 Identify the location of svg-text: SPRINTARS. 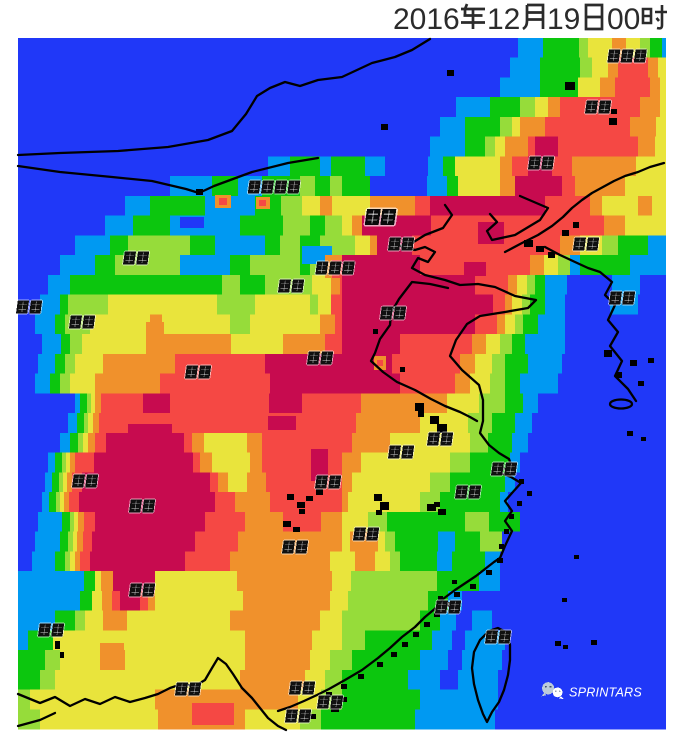
(605, 693).